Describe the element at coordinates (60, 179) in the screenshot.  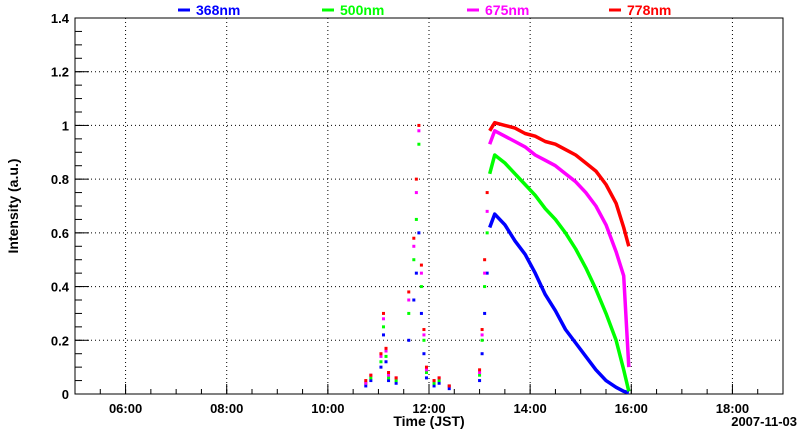
I see `y-tick-label: 0.8` at that location.